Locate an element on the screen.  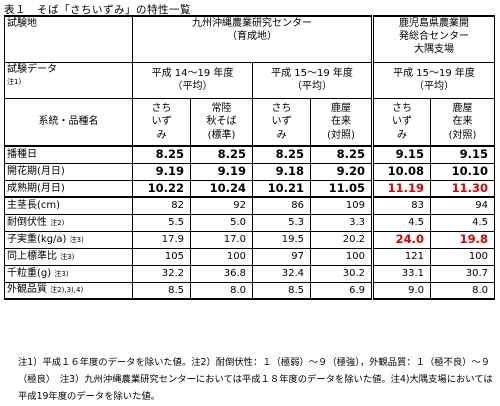
table-cell: 9.0 is located at coordinates (401, 290).